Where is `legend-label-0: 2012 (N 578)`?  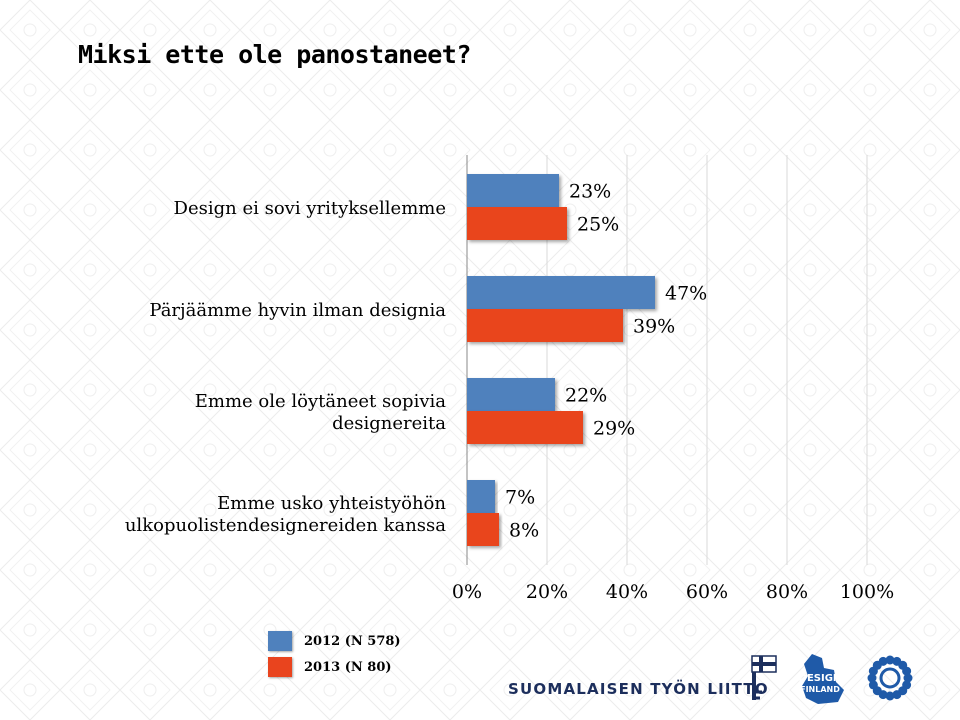 legend-label-0: 2012 (N 578) is located at coordinates (352, 641).